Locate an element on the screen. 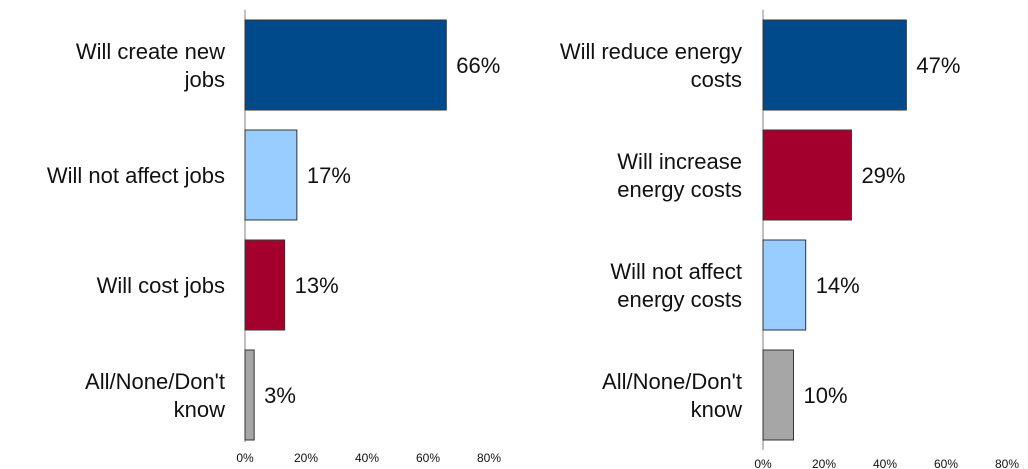 Image resolution: width=1028 pixels, height=469 pixels. category-label: Will cost jobs is located at coordinates (161, 285).